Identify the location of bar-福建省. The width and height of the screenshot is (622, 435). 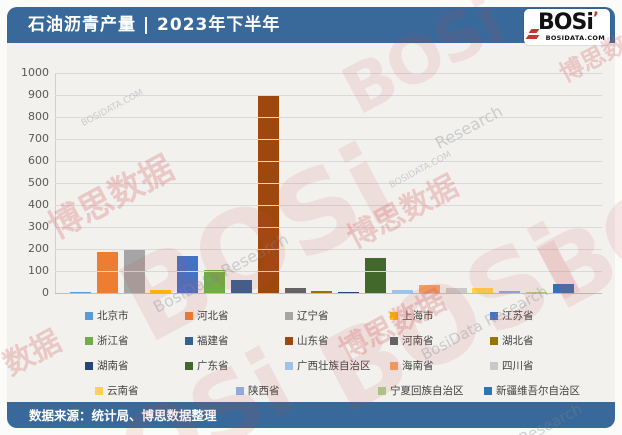
(241, 286).